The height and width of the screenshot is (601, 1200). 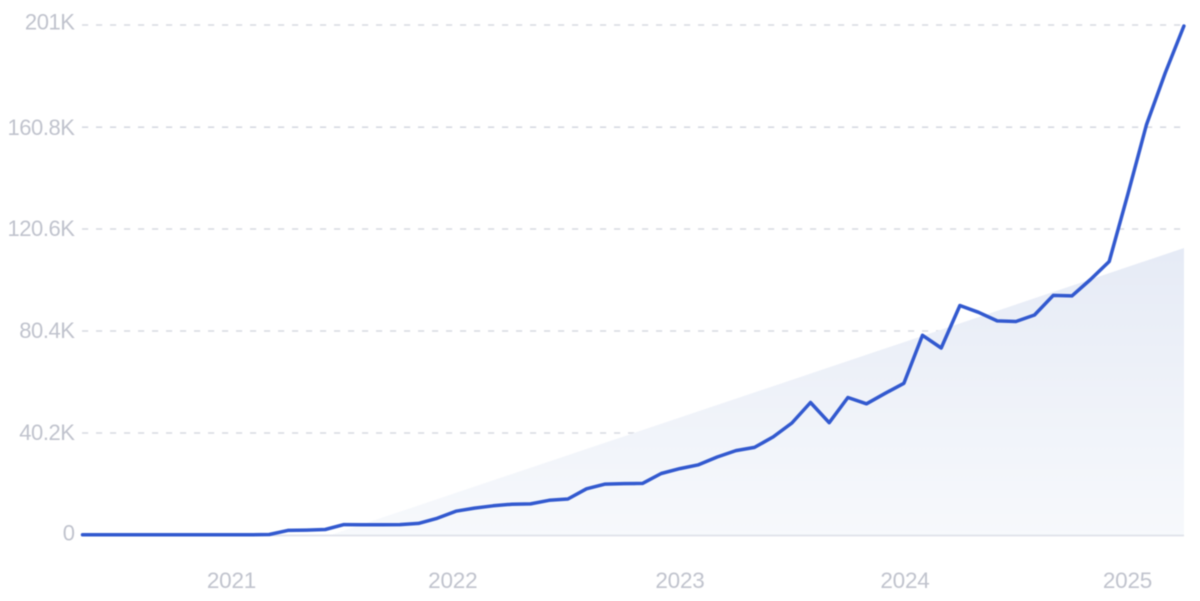 I want to click on svg-text: 2023, so click(x=679, y=580).